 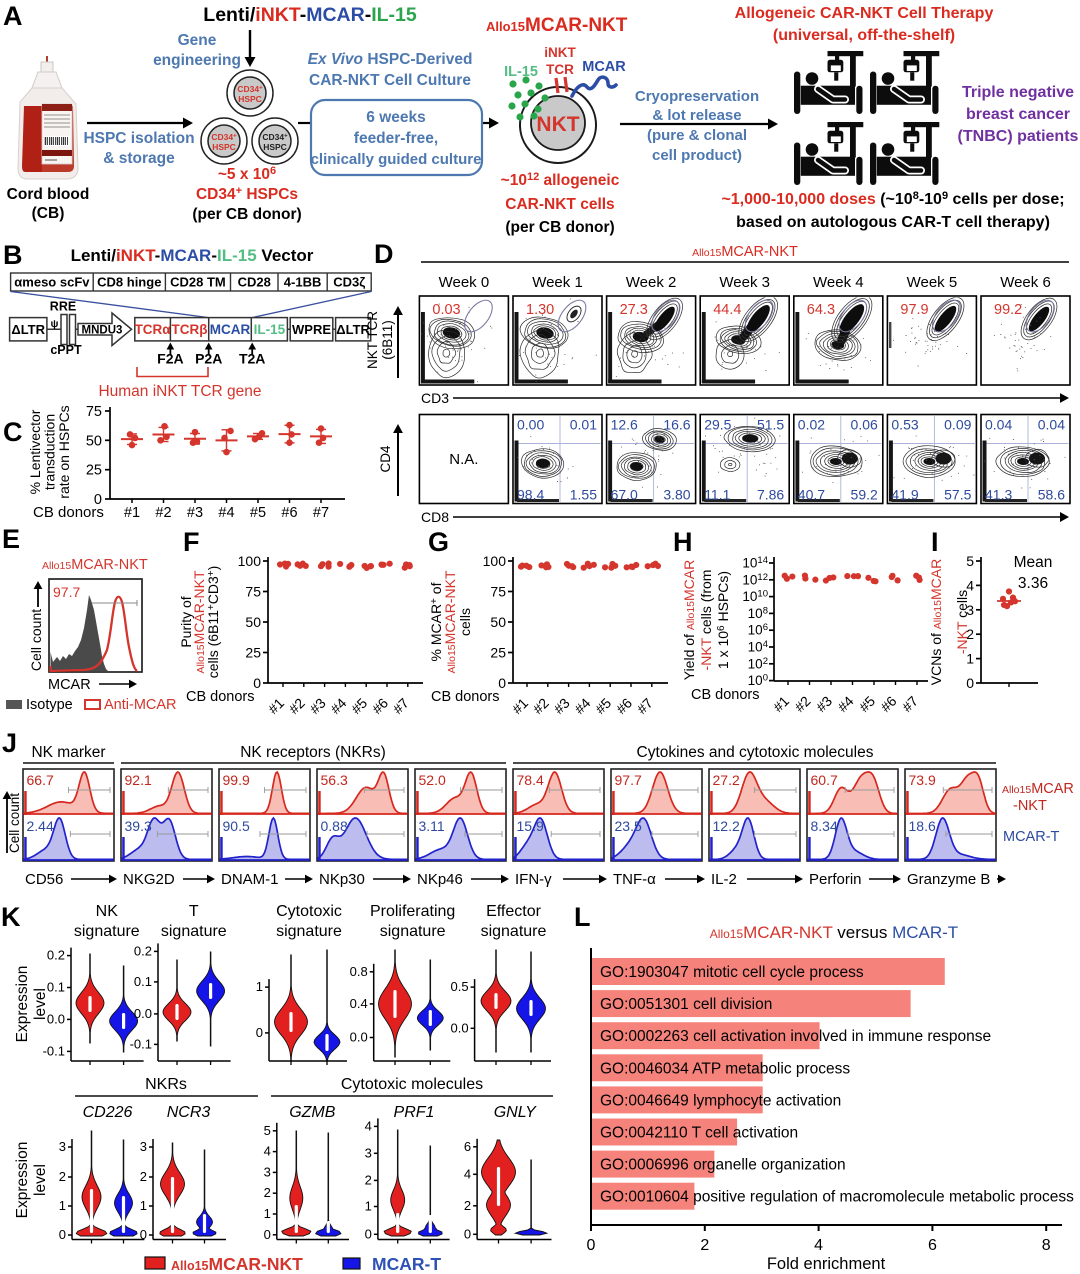 What do you see at coordinates (359, 1037) in the screenshot?
I see `svg-text: 0.0` at bounding box center [359, 1037].